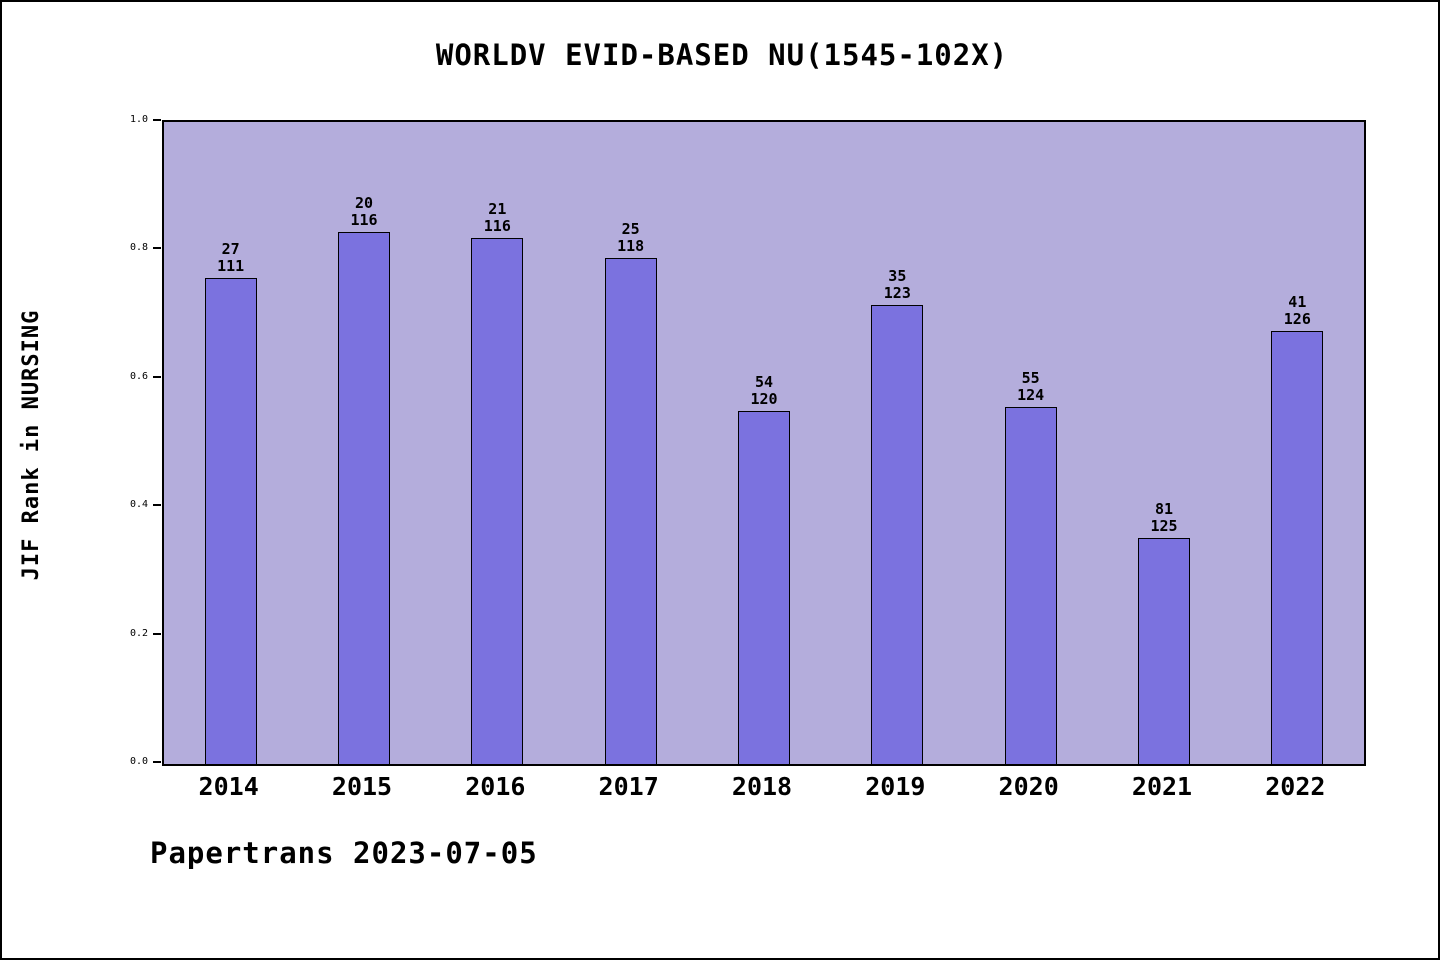 The height and width of the screenshot is (960, 1440). Describe the element at coordinates (1164, 509) in the screenshot. I see `bar-label-rank: 81` at that location.